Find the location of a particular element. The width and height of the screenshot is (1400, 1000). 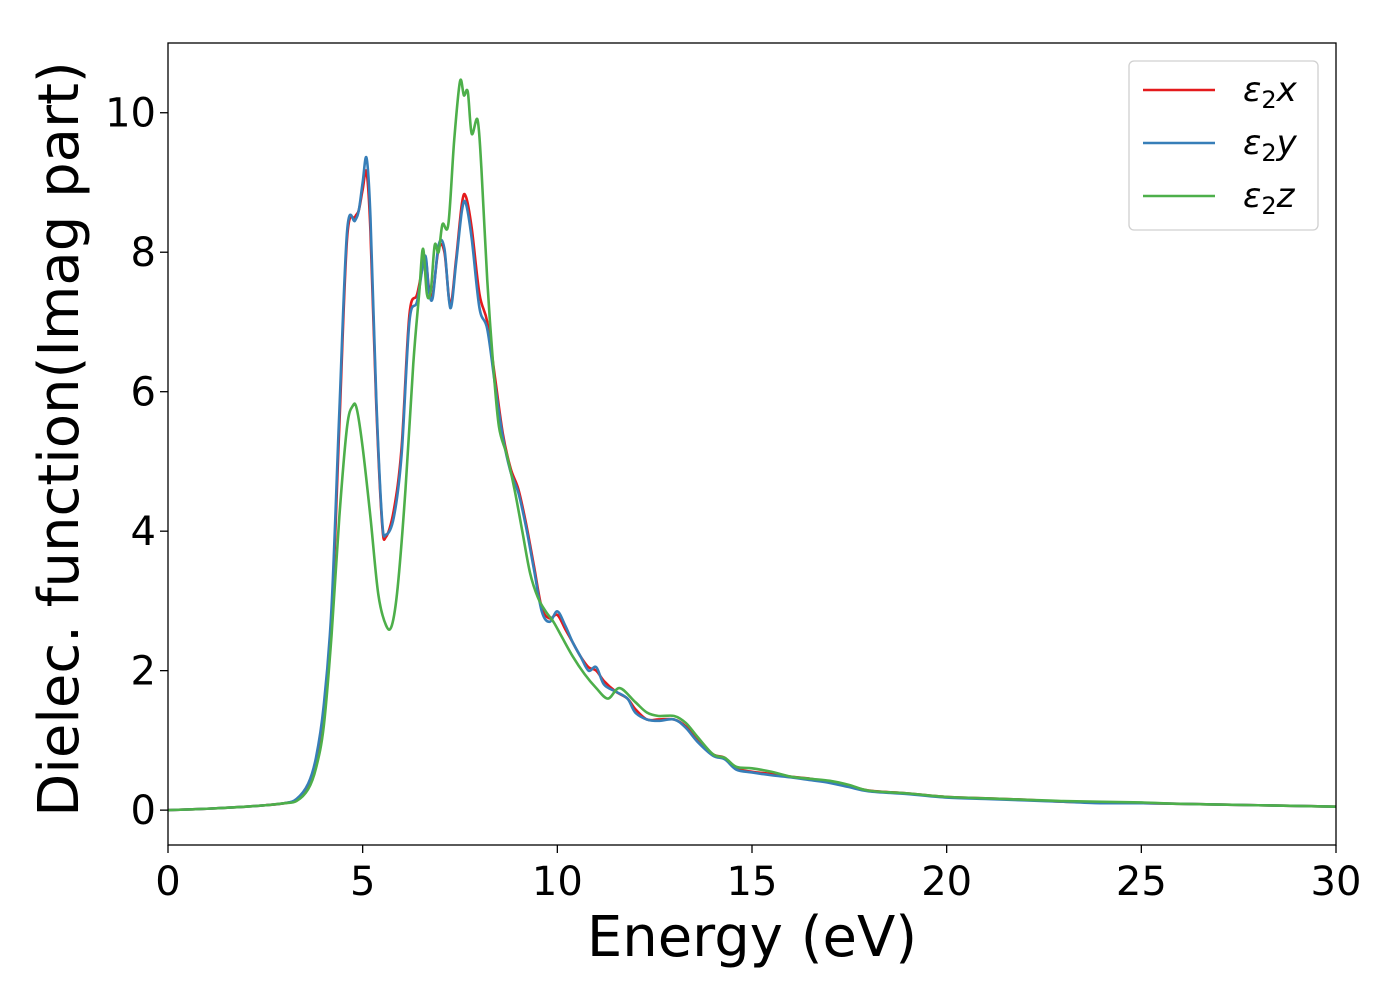

x-axis-ticks: 0 5 10 15 20 25 30 is located at coordinates (758, 875).